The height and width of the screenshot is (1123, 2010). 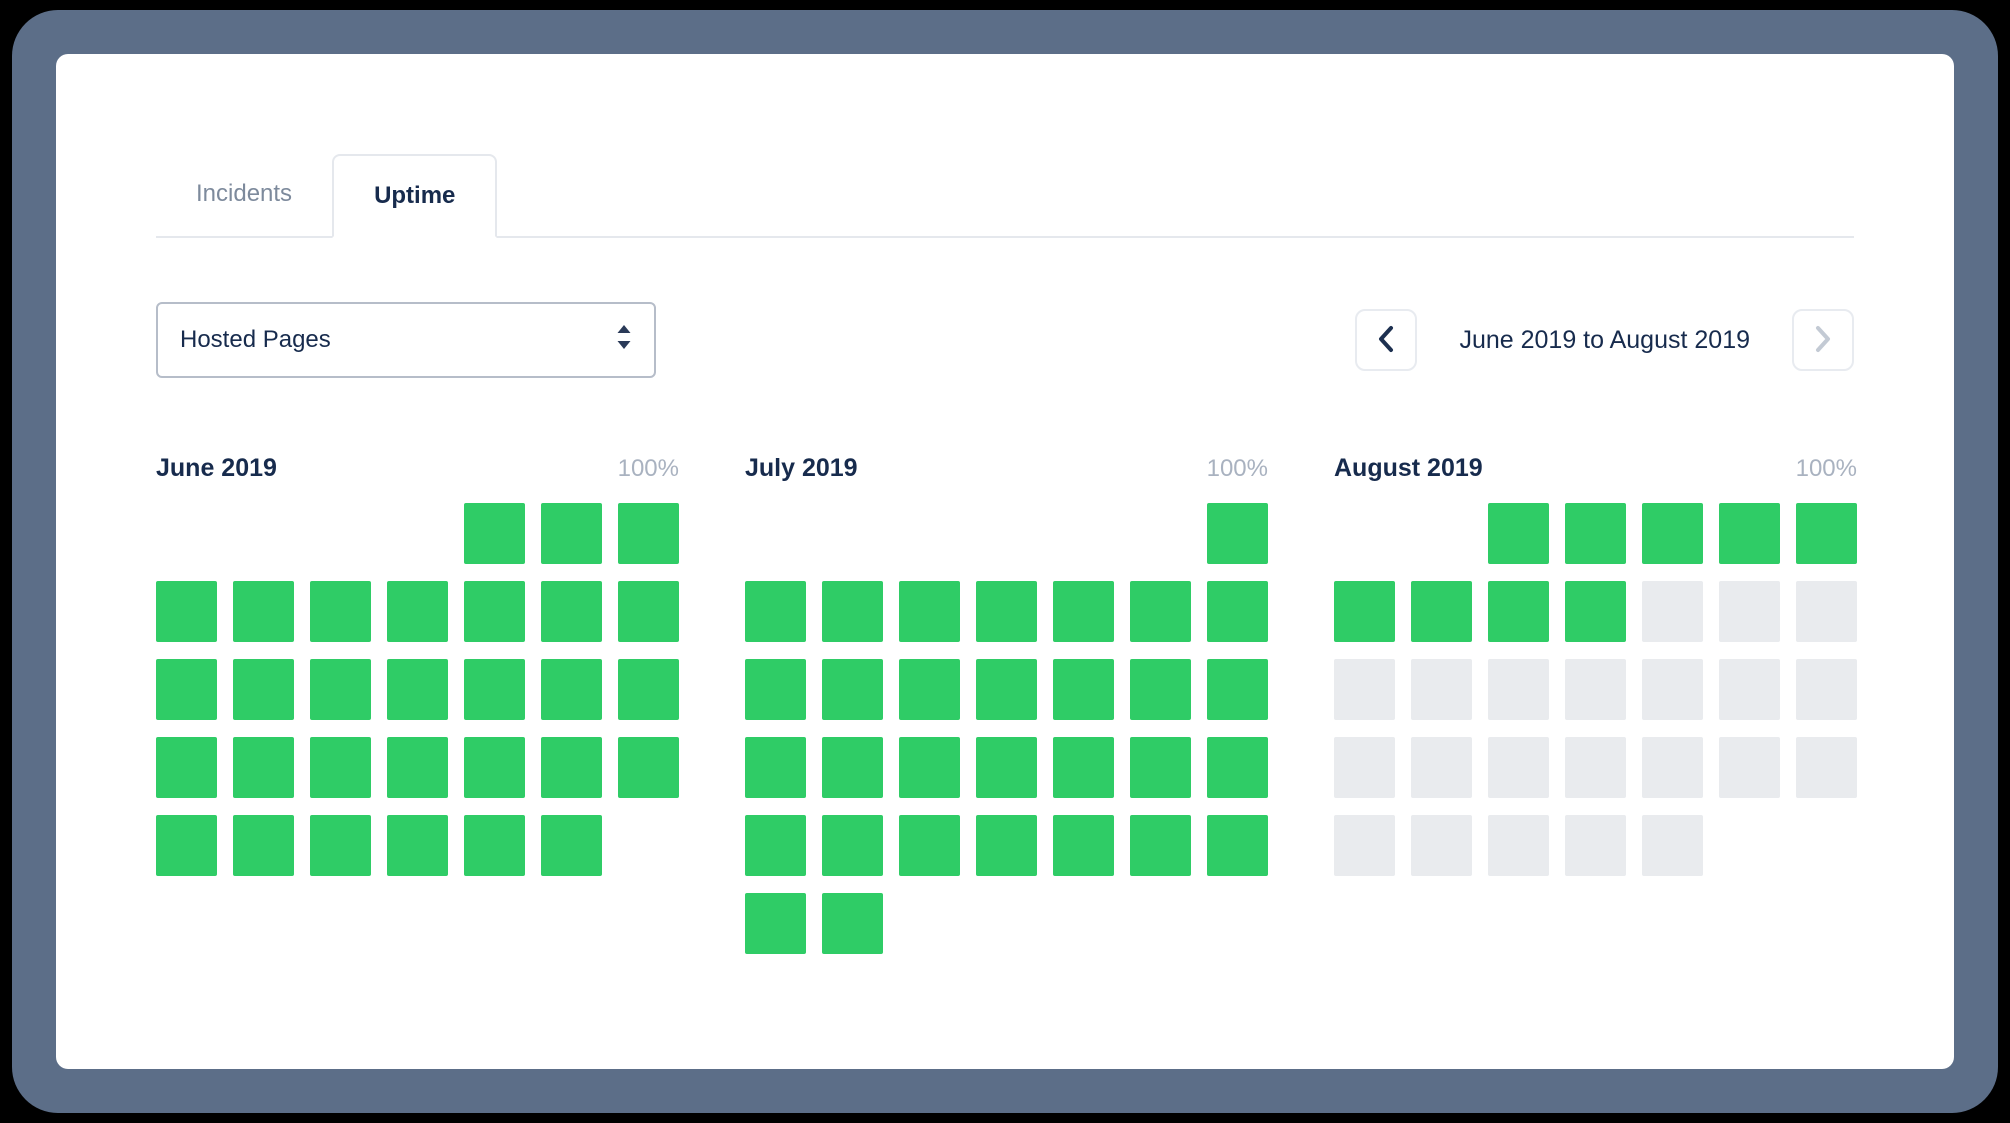 I want to click on prev-range-button, so click(x=1386, y=340).